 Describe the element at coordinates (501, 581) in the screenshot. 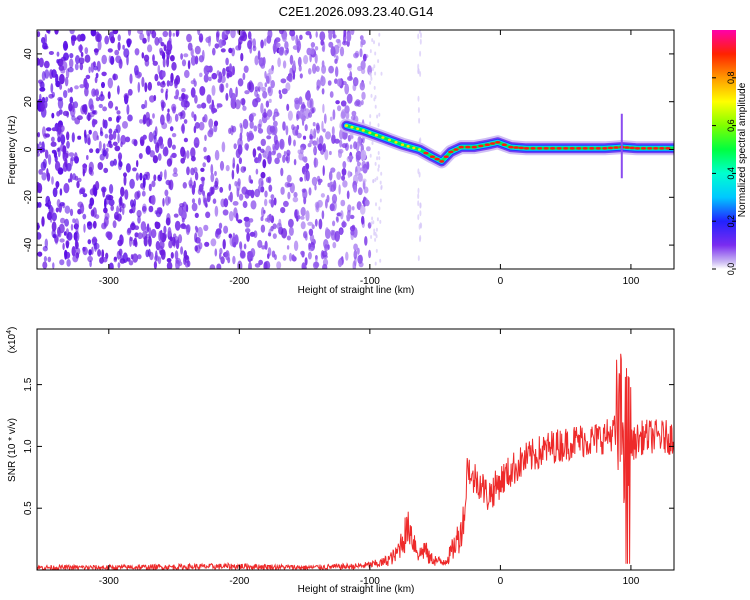

I see `x-tick-label: 0` at that location.